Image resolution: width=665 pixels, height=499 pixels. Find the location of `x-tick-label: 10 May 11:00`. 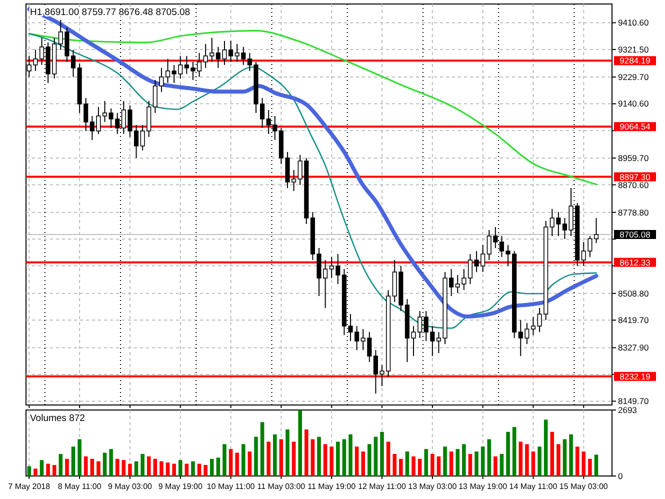

x-tick-label: 10 May 11:00 is located at coordinates (231, 486).